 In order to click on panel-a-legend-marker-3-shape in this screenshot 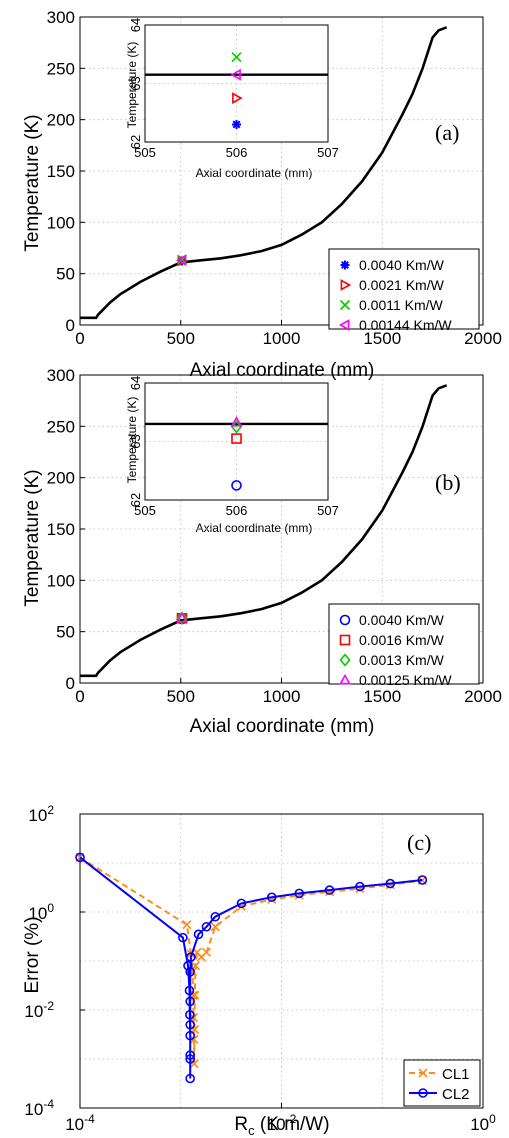, I will do `click(344, 325)`.